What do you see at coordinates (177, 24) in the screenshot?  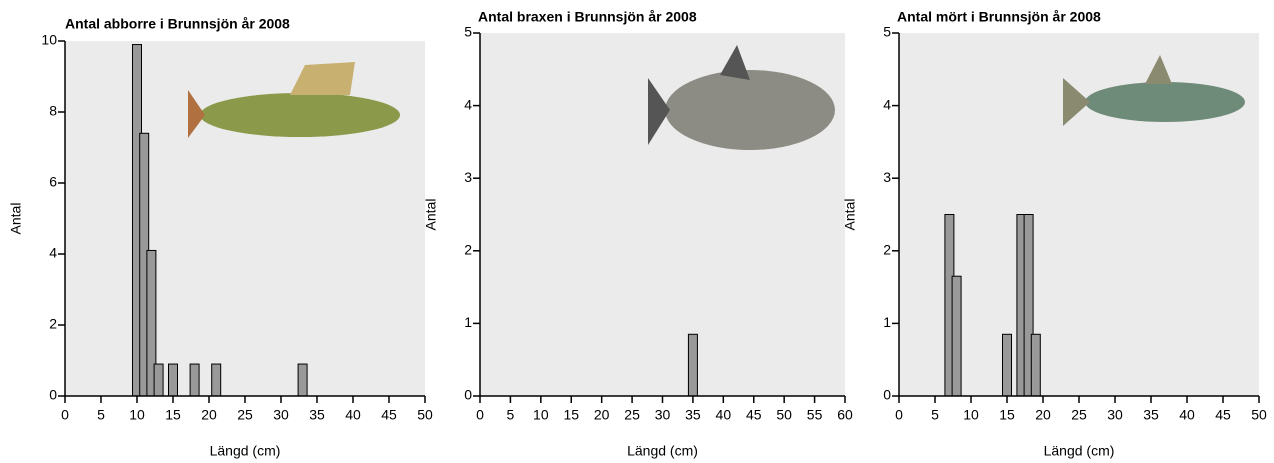 I see `chart-title: Antal abborre i Brunnsjön år 2008` at bounding box center [177, 24].